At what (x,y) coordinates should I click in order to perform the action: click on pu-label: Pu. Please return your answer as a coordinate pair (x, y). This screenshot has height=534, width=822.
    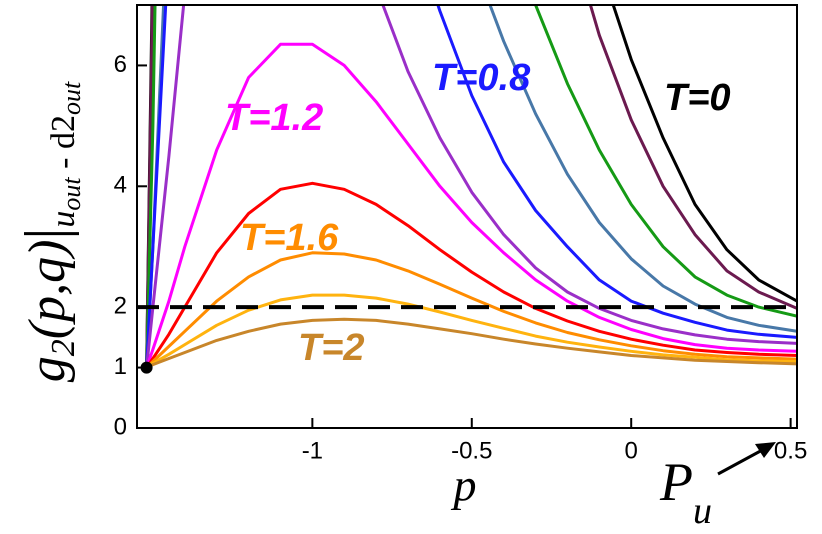
    Looking at the image, I should click on (685, 490).